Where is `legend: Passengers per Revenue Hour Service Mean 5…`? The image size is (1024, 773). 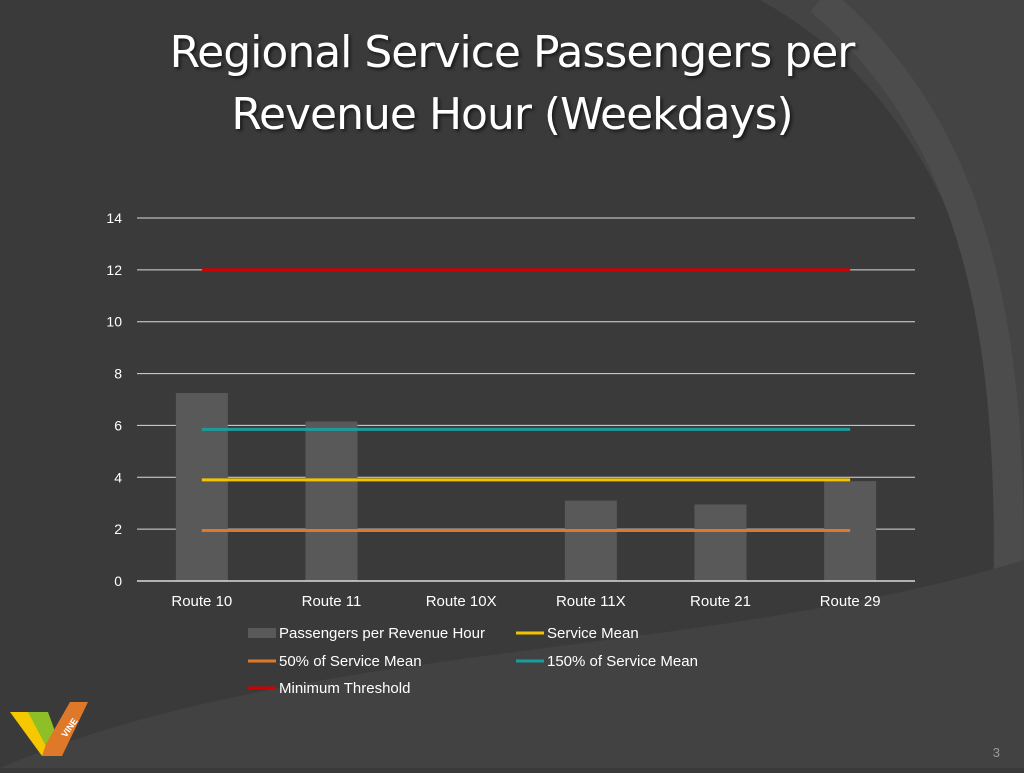 legend: Passengers per Revenue Hour Service Mean 5… is located at coordinates (473, 661).